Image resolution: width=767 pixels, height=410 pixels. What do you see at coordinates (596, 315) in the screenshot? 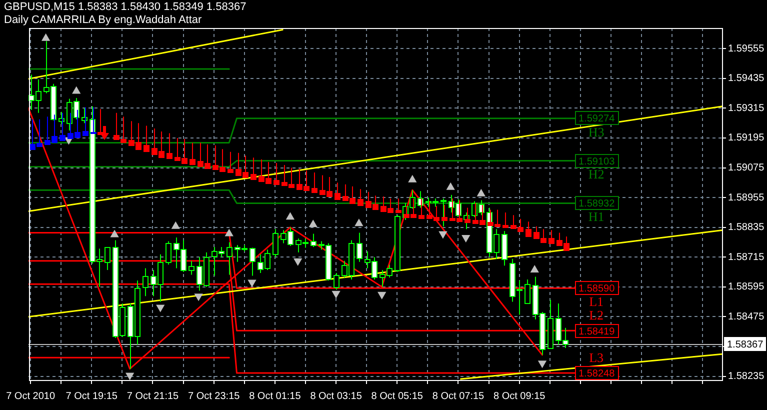
I see `series-label: L2` at bounding box center [596, 315].